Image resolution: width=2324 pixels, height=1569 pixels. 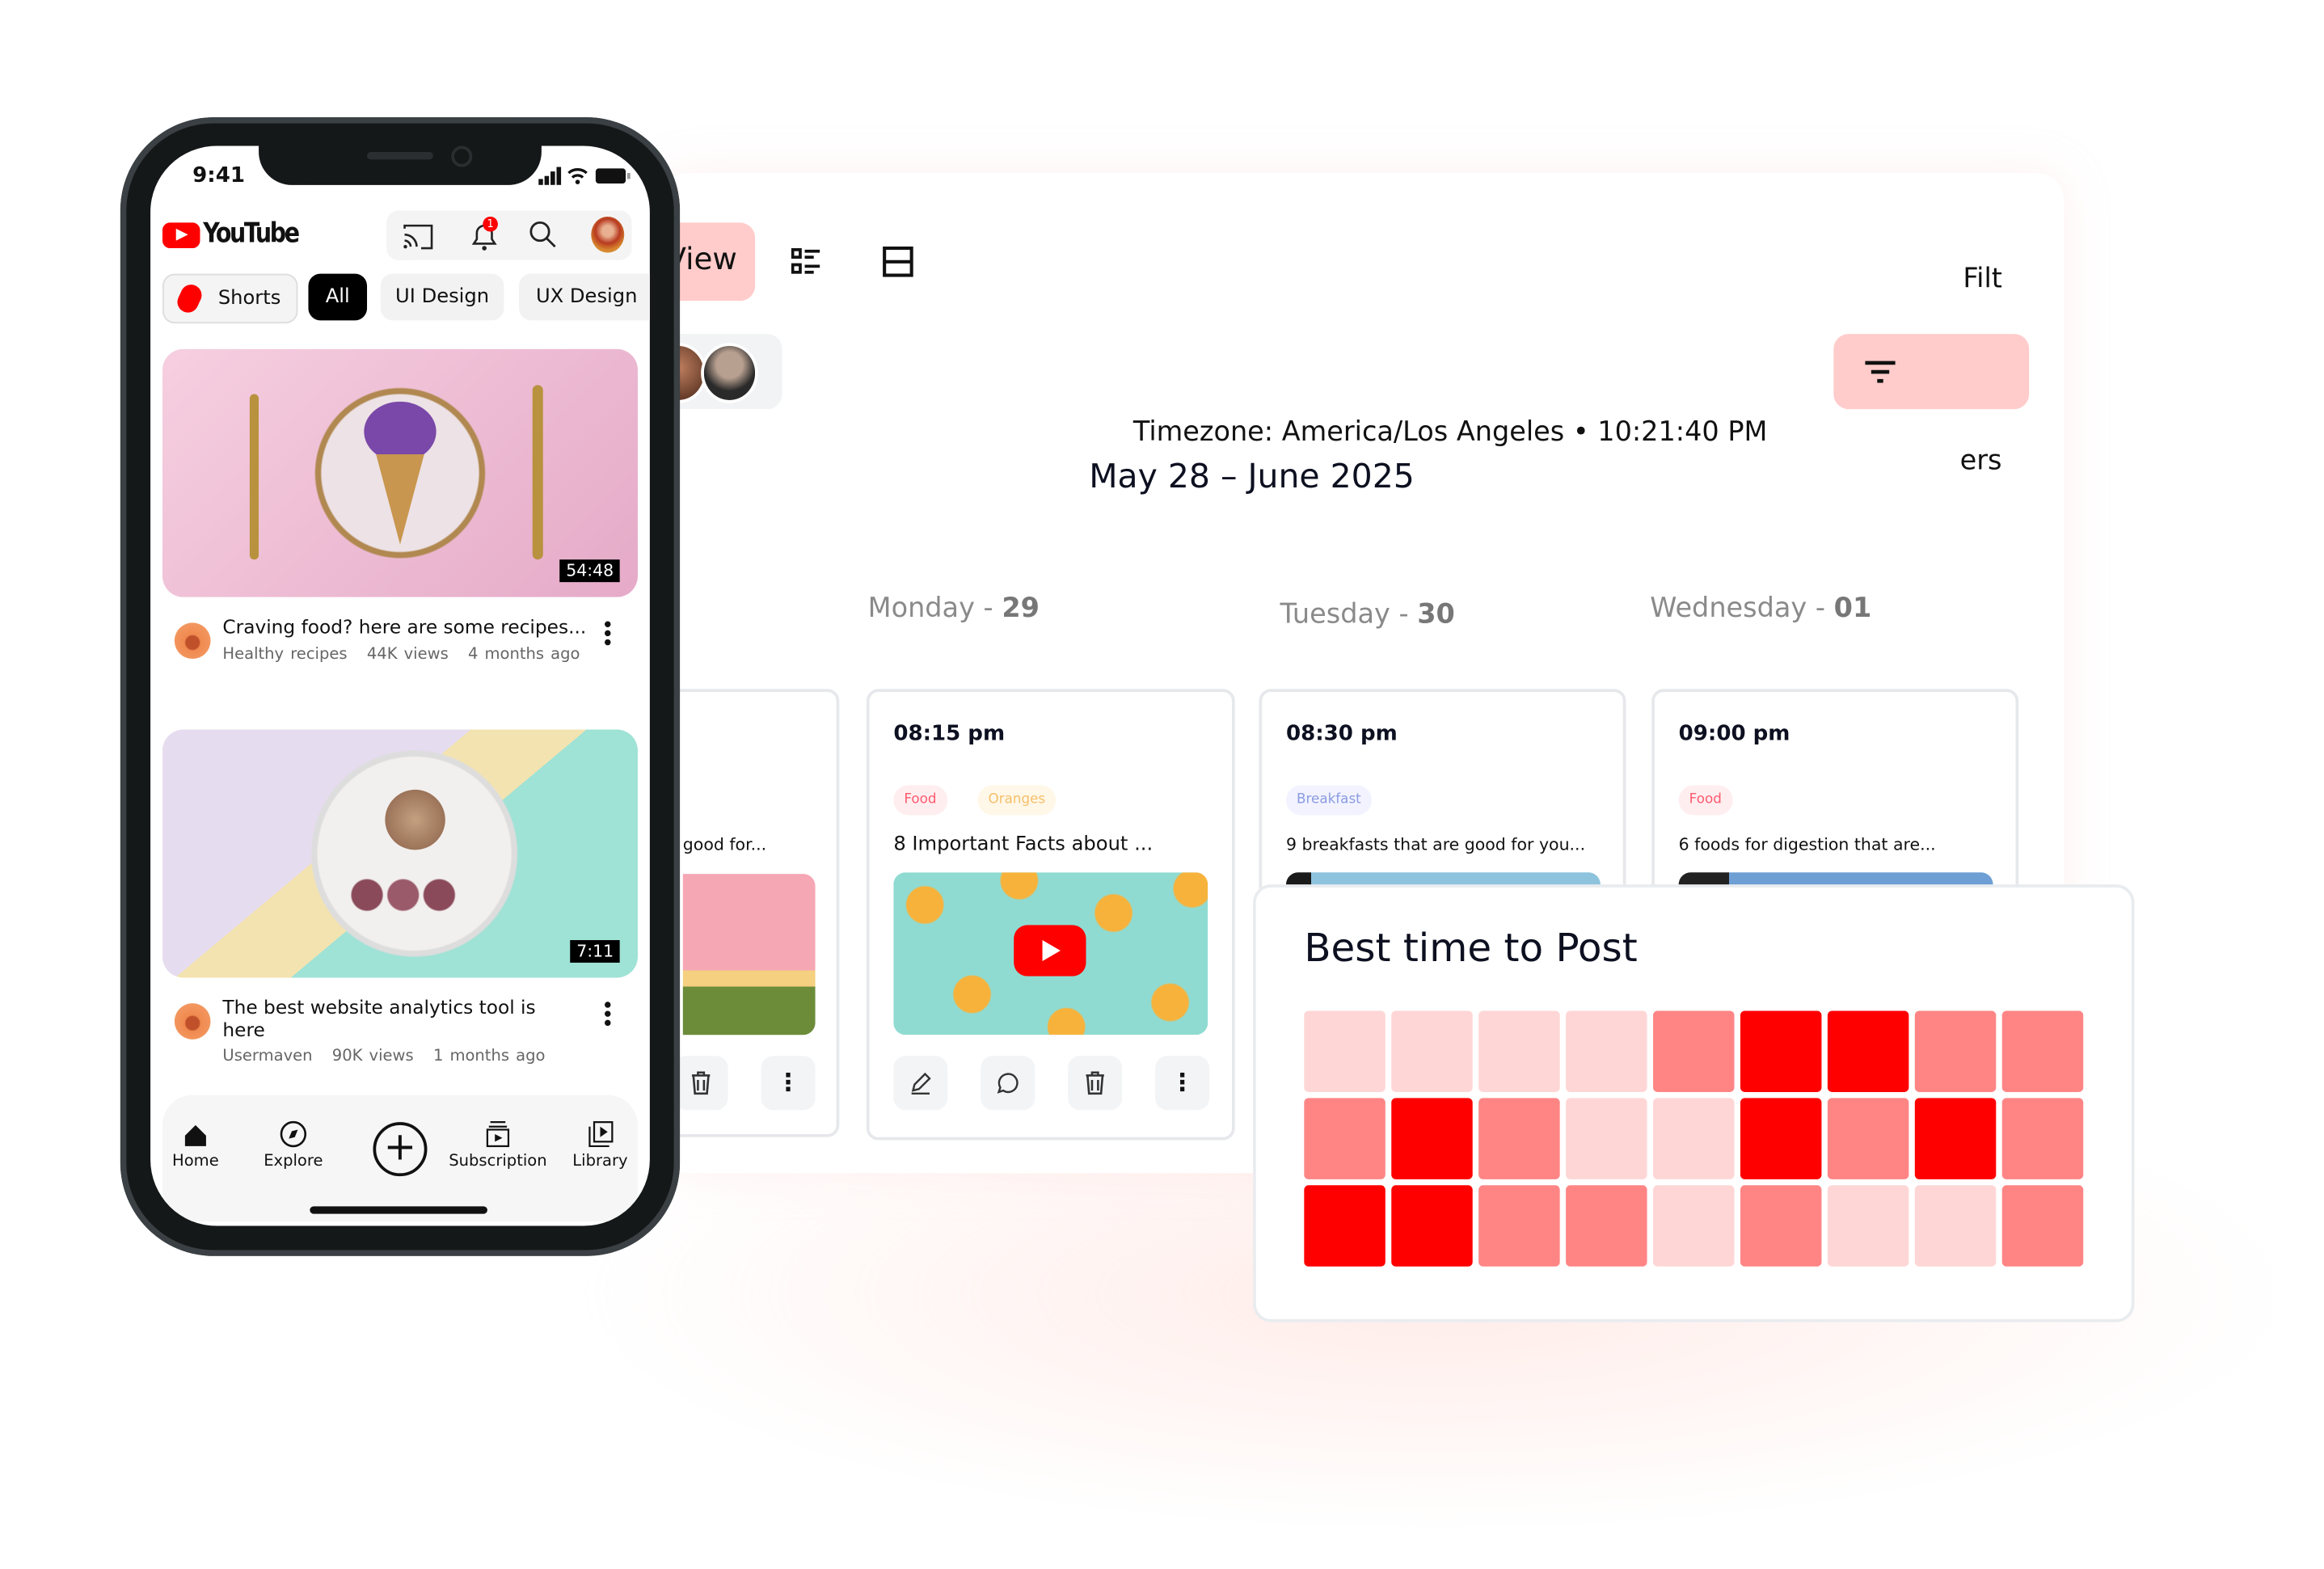 I want to click on shorts-icon, so click(x=189, y=298).